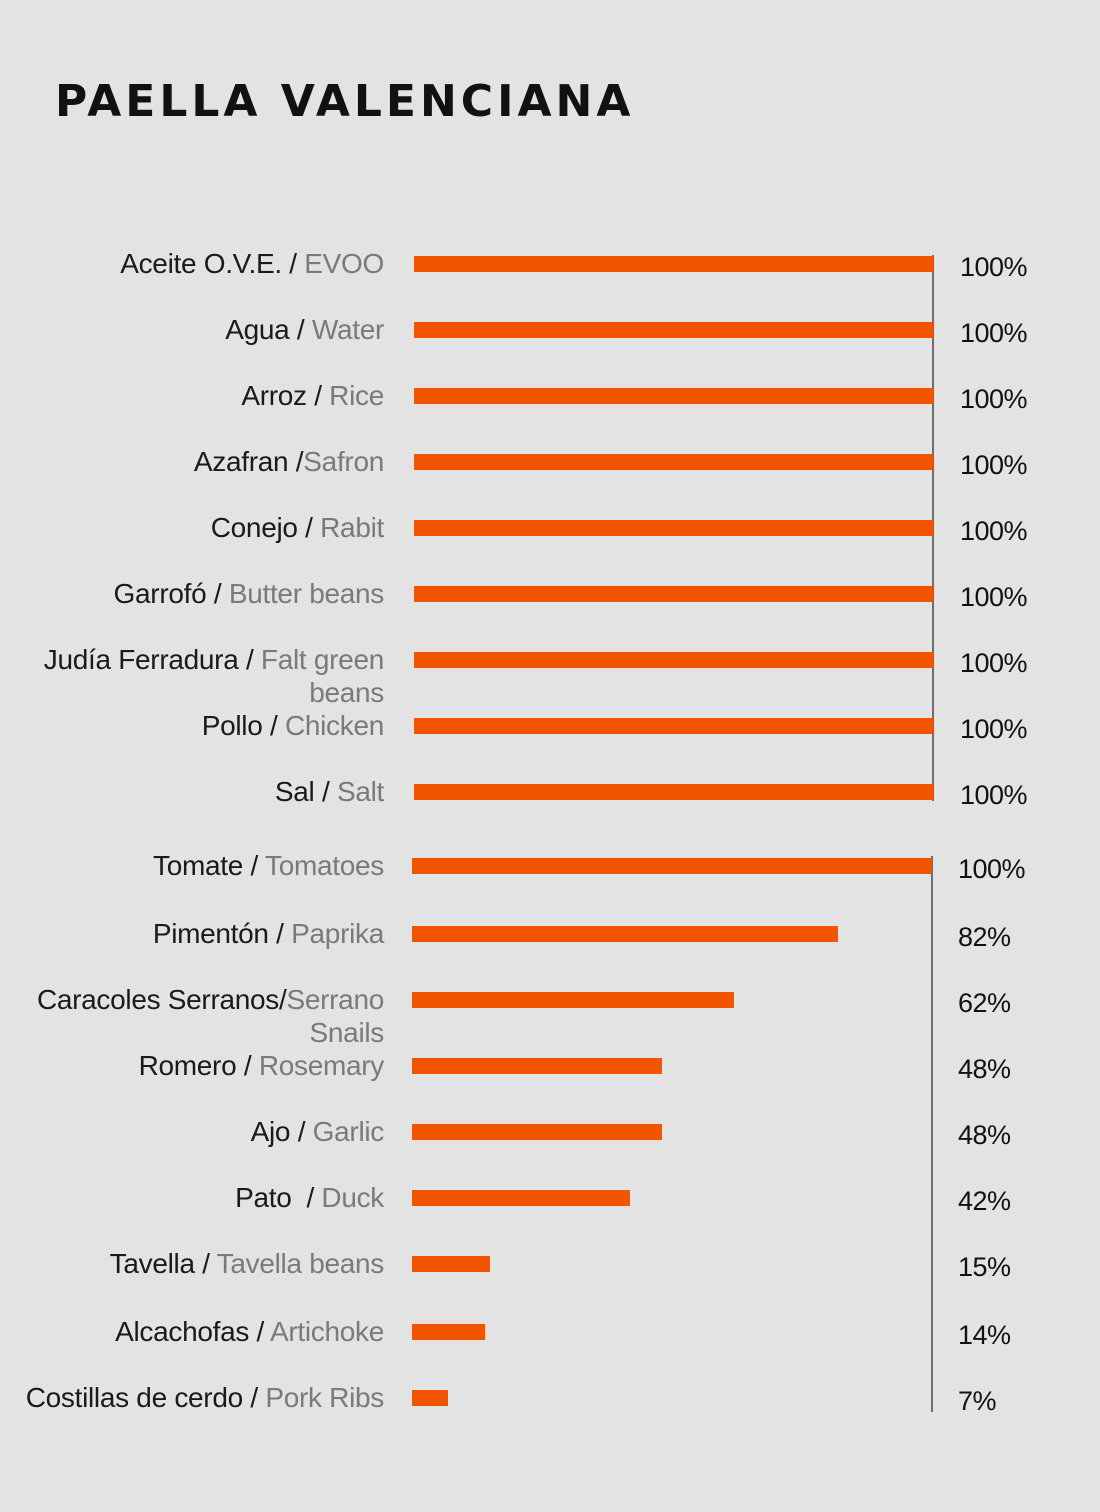  What do you see at coordinates (141, 659) in the screenshot?
I see `label-spanish: Judía Ferradura` at bounding box center [141, 659].